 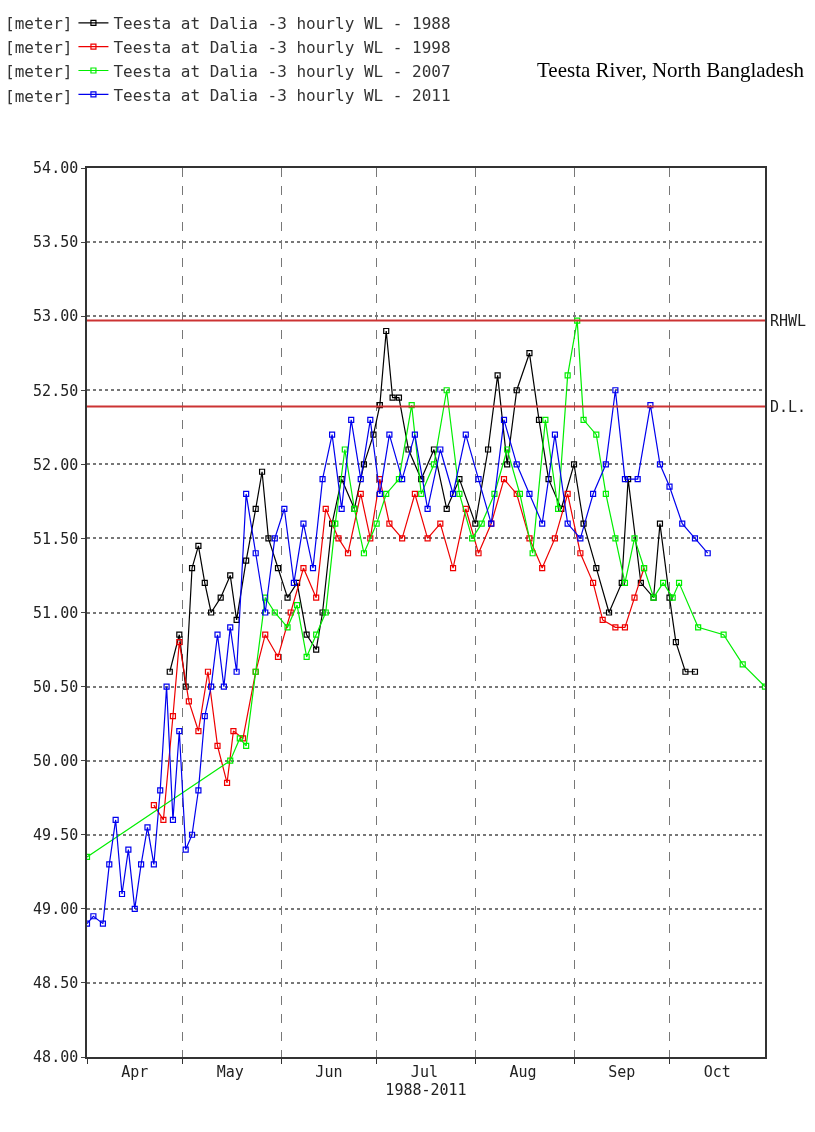 What do you see at coordinates (56, 242) in the screenshot?
I see `y-tick-label: 53.50` at bounding box center [56, 242].